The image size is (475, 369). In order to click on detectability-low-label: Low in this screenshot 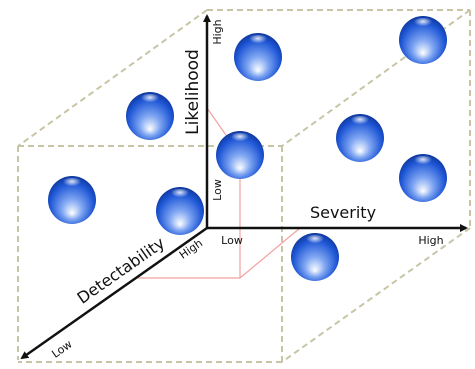, I will do `click(61, 349)`.